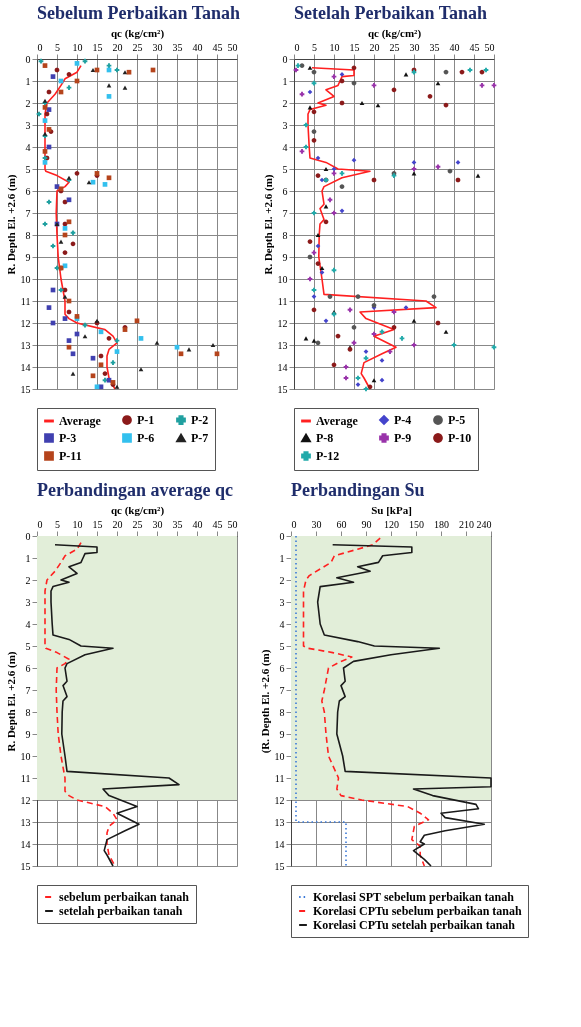 This screenshot has width=581, height=1027. I want to click on legend-label: P-9, so click(403, 438).